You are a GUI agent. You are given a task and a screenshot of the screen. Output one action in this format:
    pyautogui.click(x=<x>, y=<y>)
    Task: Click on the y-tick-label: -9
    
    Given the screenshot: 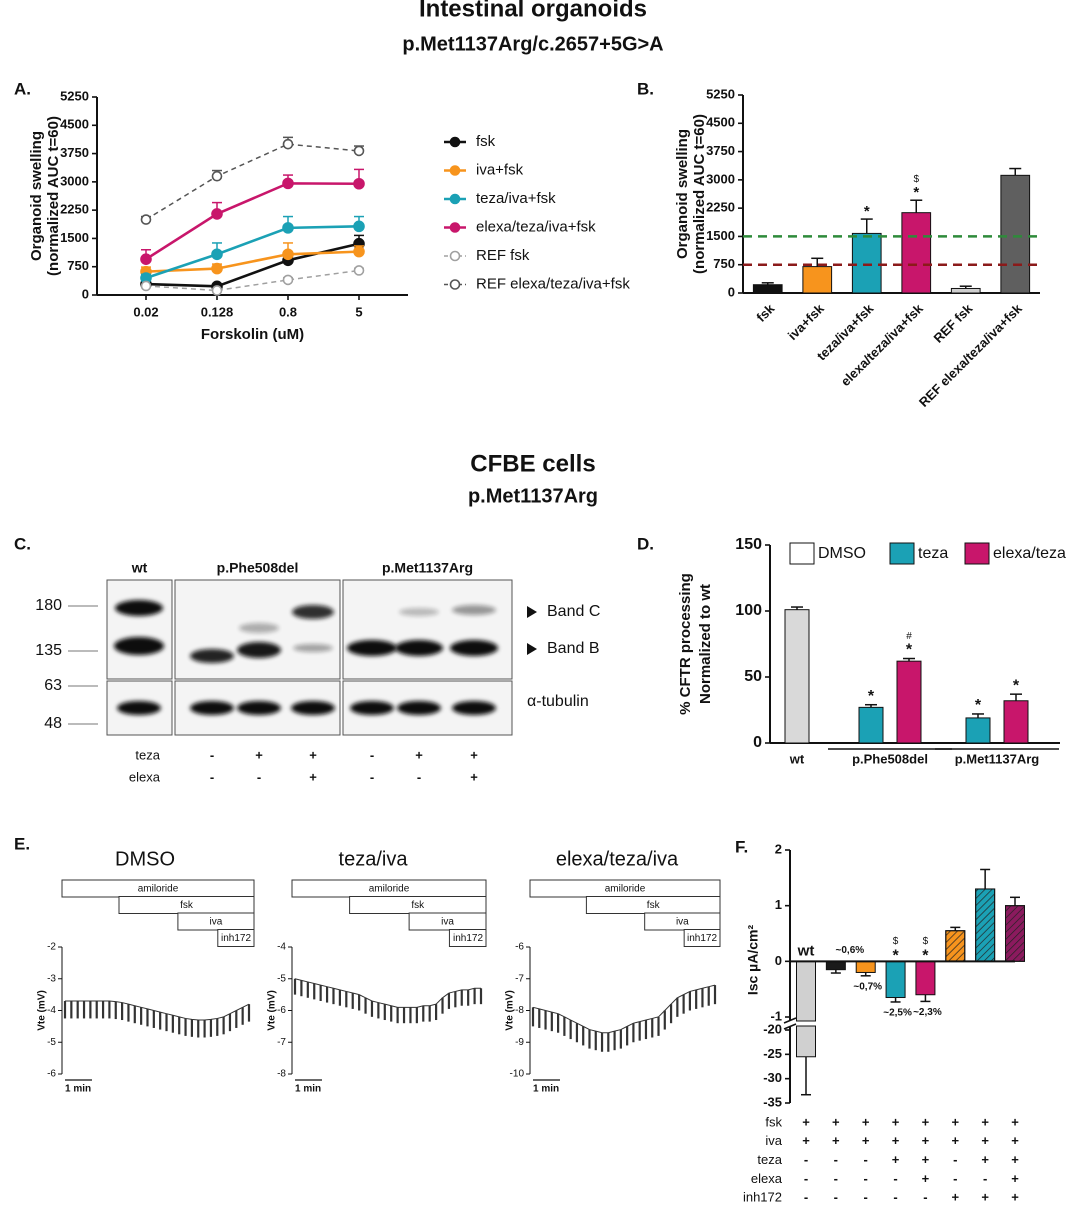 What is the action you would take?
    pyautogui.click(x=519, y=1042)
    